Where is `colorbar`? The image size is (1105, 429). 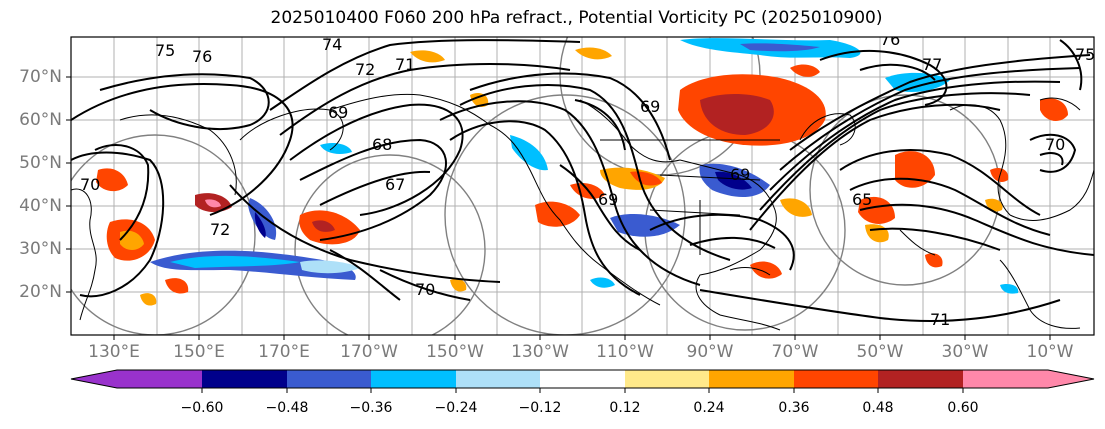 colorbar is located at coordinates (582, 381).